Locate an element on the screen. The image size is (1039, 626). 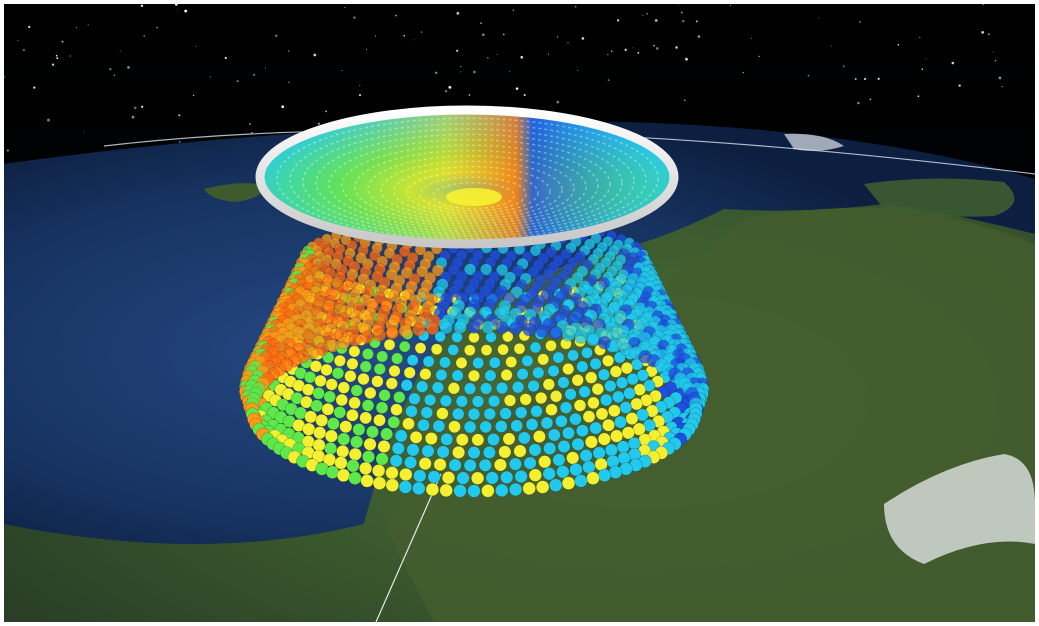
sphere-ring is located at coordinates (474, 409).